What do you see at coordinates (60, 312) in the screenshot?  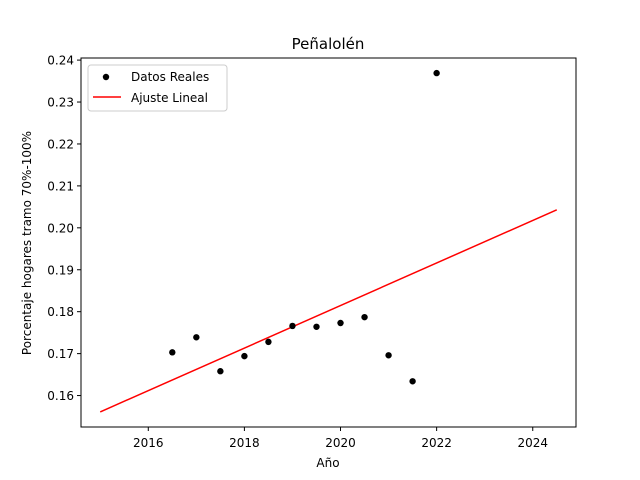 I see `y-tick-label: 0.18` at bounding box center [60, 312].